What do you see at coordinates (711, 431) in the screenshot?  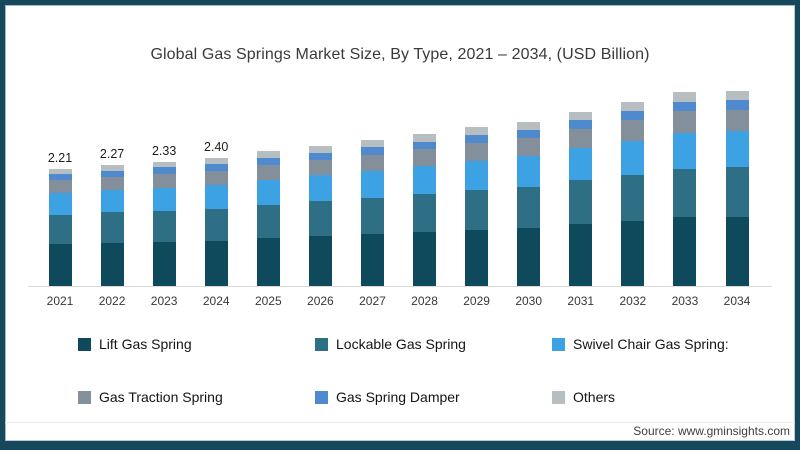 I see `source-credit: Source: www.gminsights.com` at bounding box center [711, 431].